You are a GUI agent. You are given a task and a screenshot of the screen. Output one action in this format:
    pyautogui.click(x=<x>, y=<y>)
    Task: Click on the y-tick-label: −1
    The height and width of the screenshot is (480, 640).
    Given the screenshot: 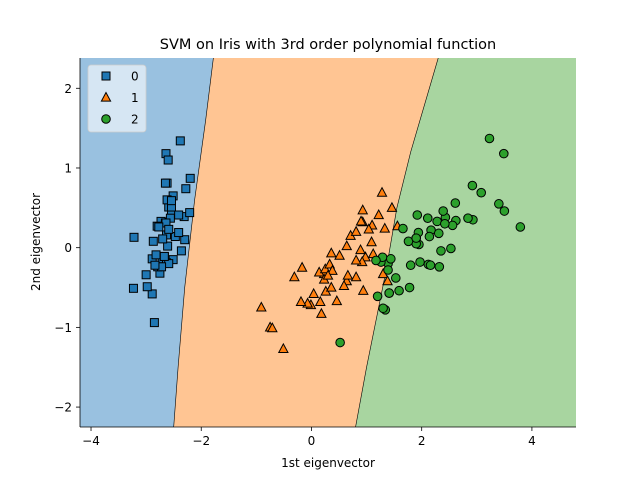 What is the action you would take?
    pyautogui.click(x=63, y=328)
    